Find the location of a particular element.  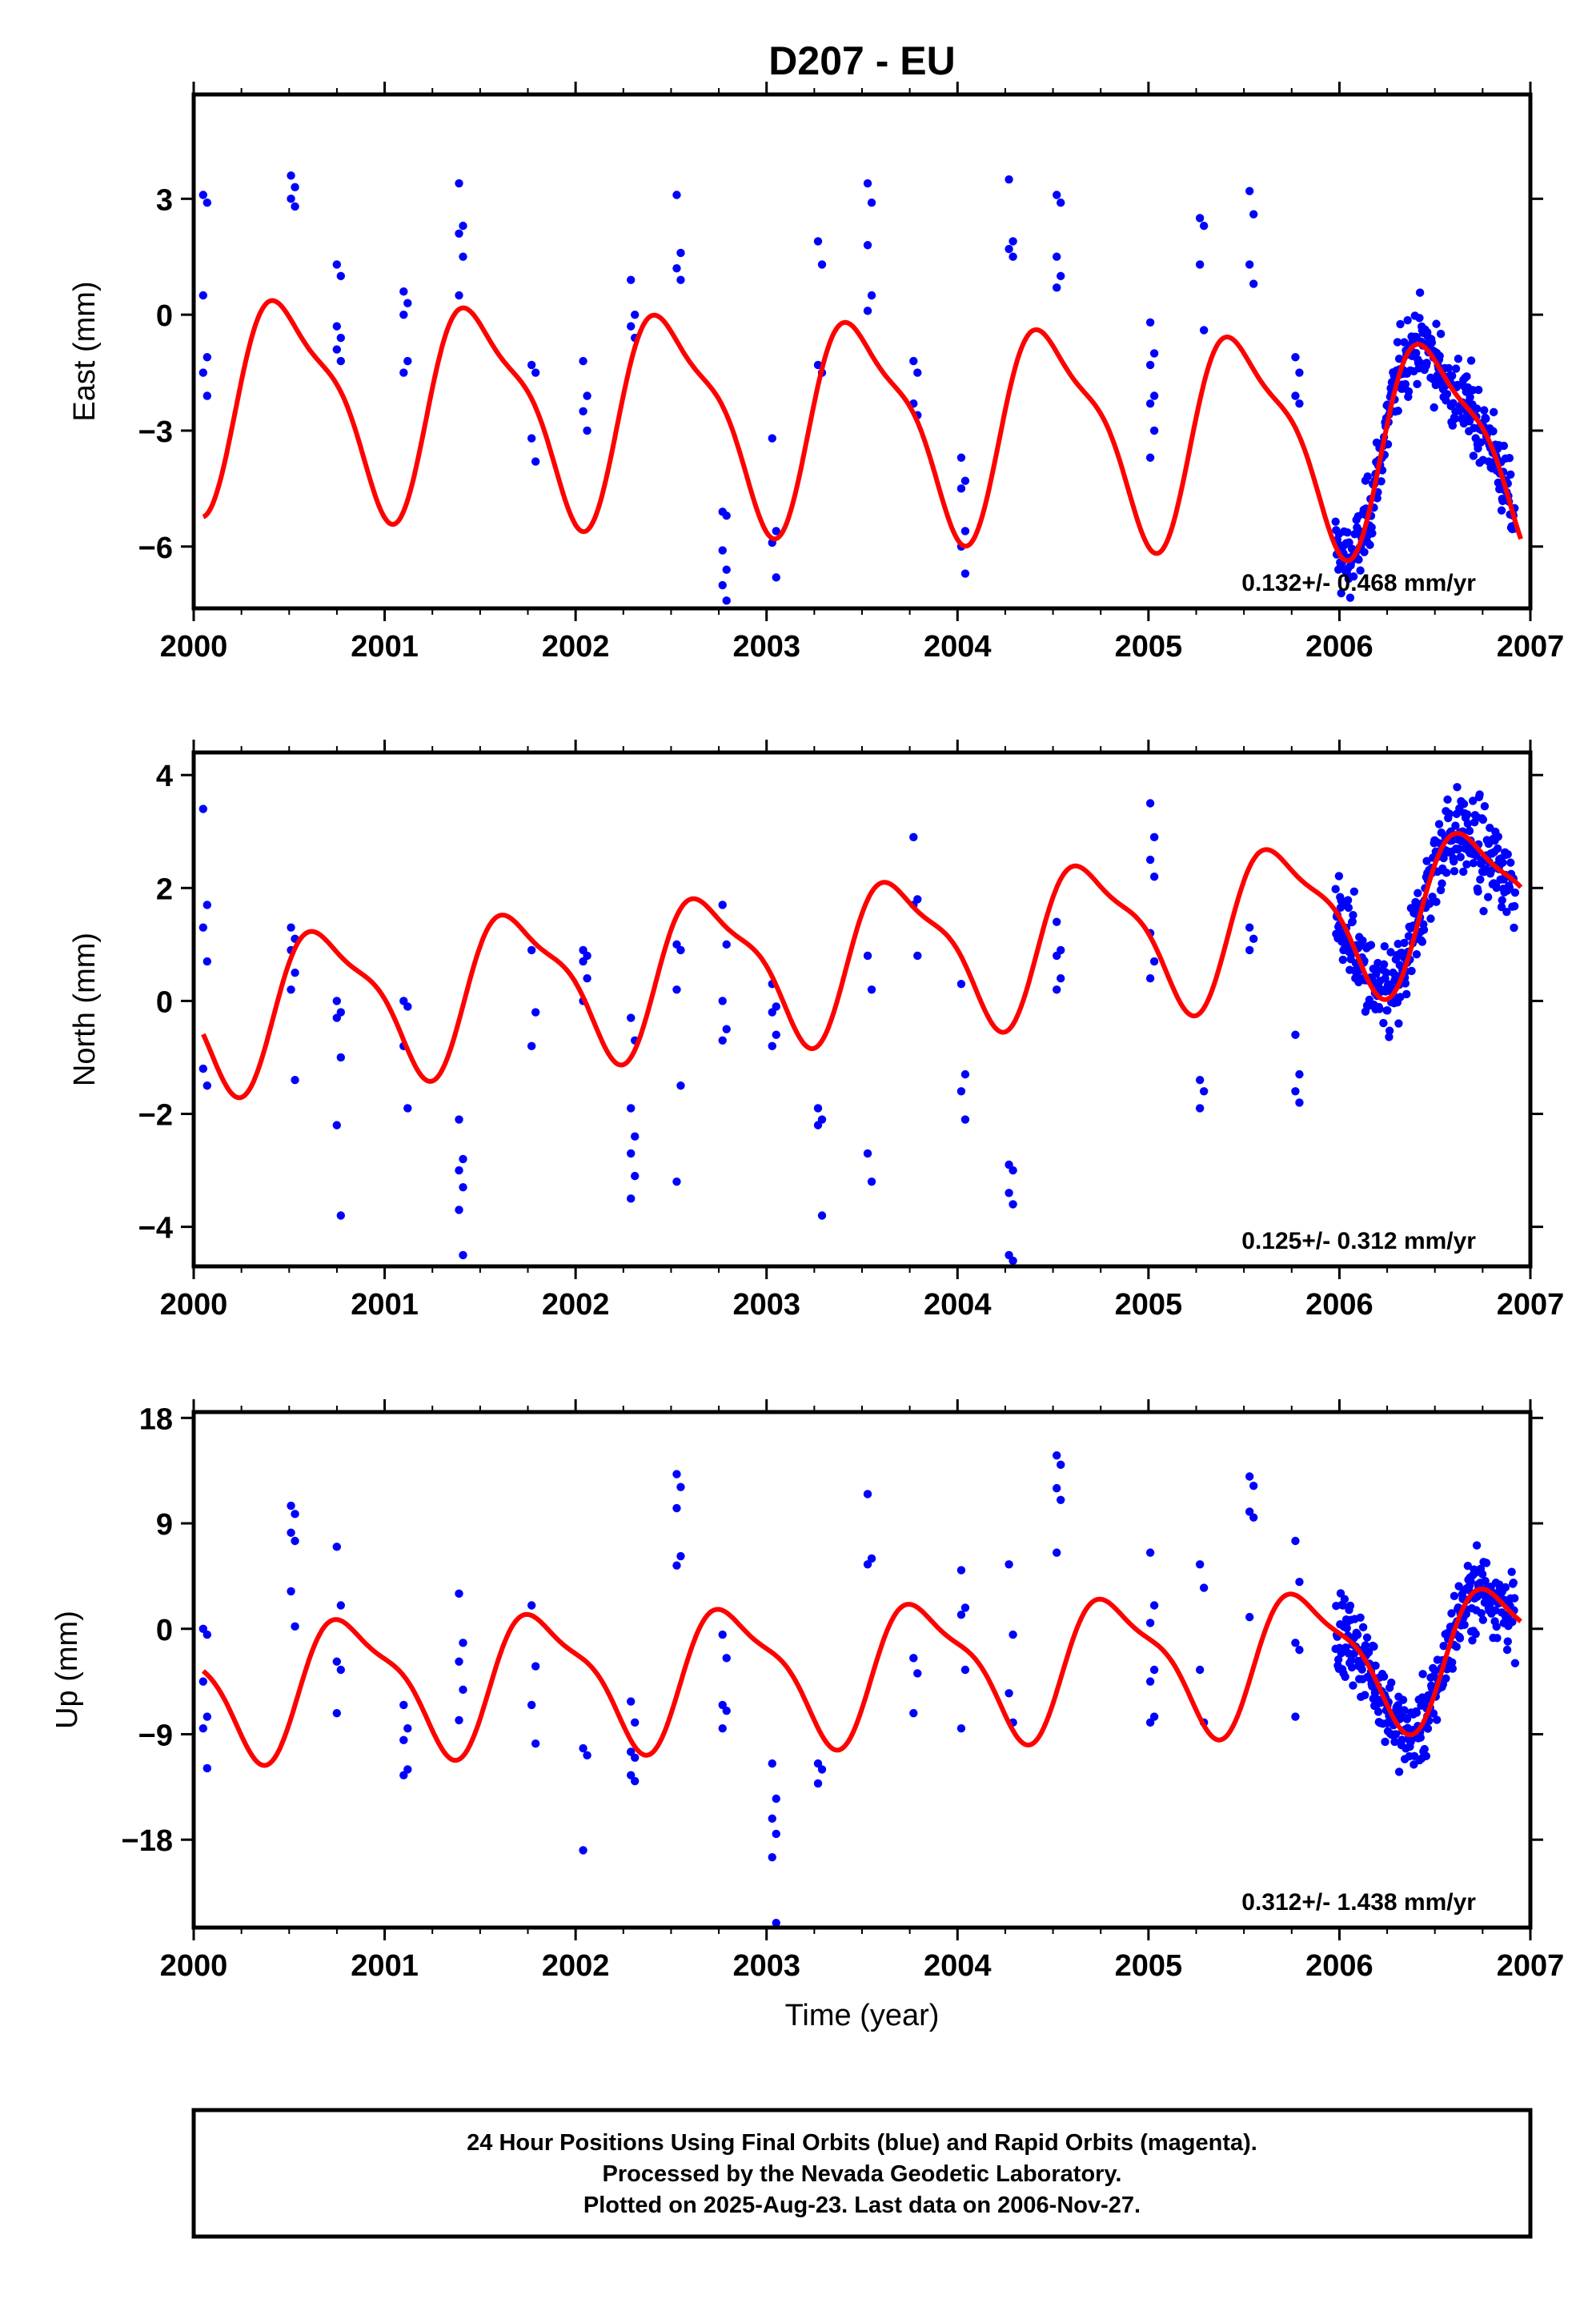

y-tick-label: 0 is located at coordinates (164, 1630).